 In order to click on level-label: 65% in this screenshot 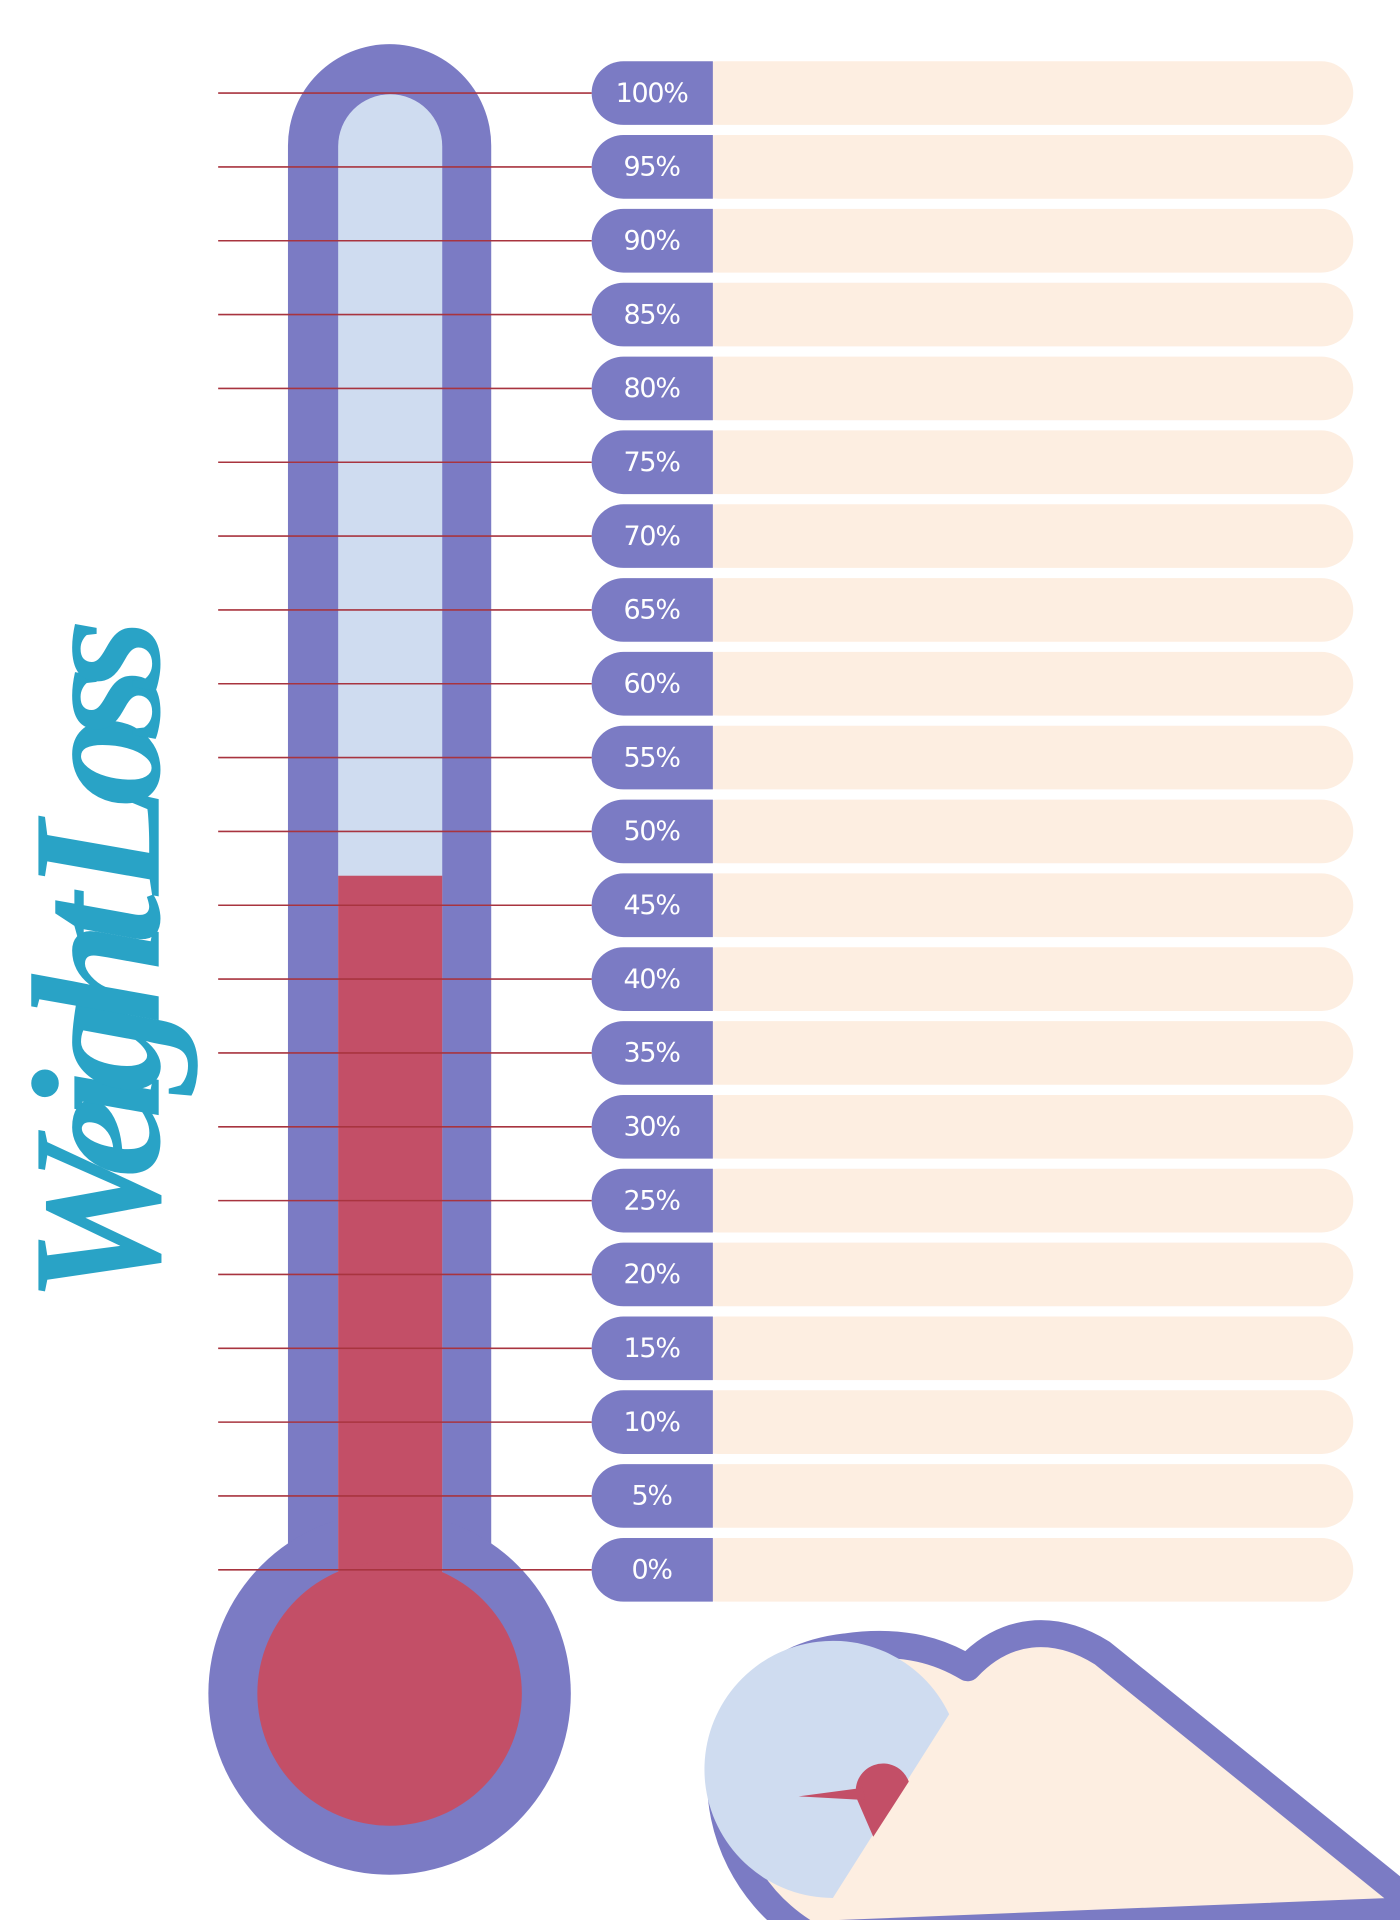, I will do `click(652, 610)`.